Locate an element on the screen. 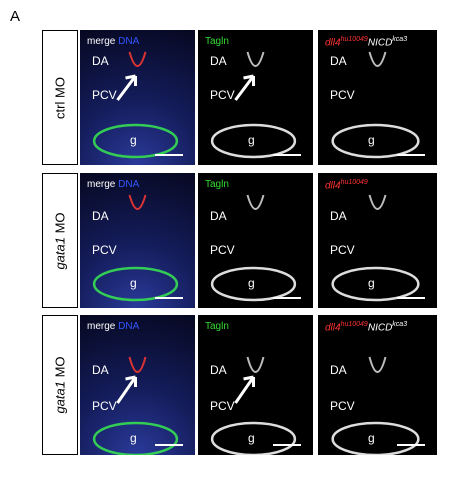 The image size is (464, 490). image-panel: dll4hu10049 DA PCV g is located at coordinates (377, 240).